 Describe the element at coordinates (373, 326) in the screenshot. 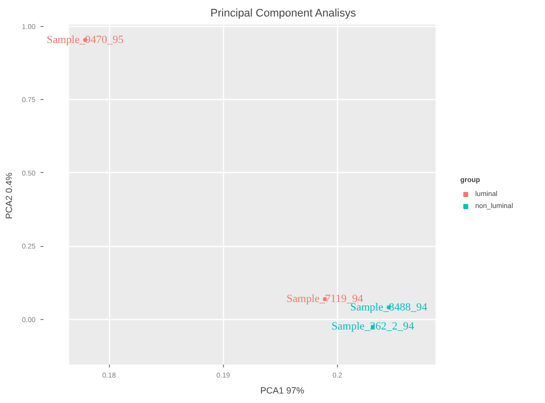

I see `data-label: Sample_262_2_94` at that location.